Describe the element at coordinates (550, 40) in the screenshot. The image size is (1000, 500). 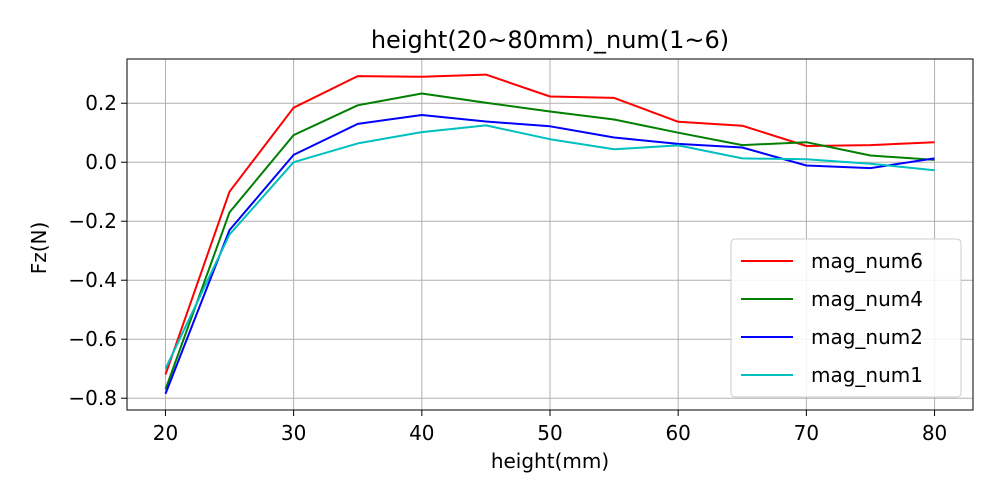
I see `chart-title: height(20~80mm)_num(1~6)` at that location.